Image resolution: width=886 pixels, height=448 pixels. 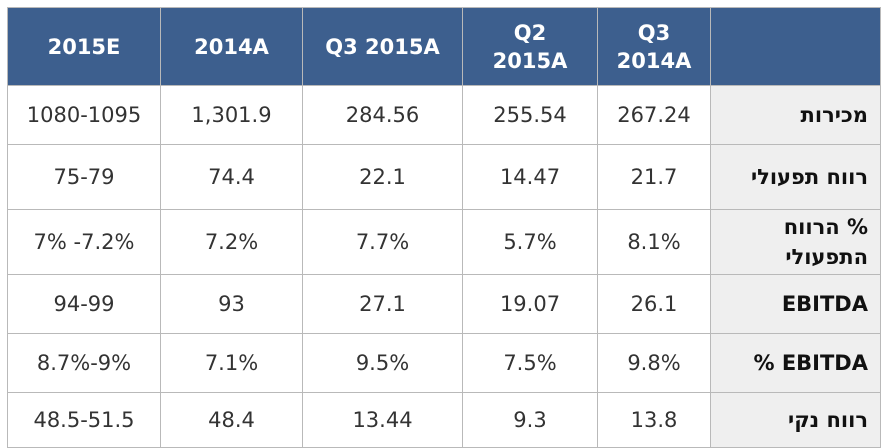 I want to click on column-header-q2-2015a: Q2 2015A, so click(x=530, y=46).